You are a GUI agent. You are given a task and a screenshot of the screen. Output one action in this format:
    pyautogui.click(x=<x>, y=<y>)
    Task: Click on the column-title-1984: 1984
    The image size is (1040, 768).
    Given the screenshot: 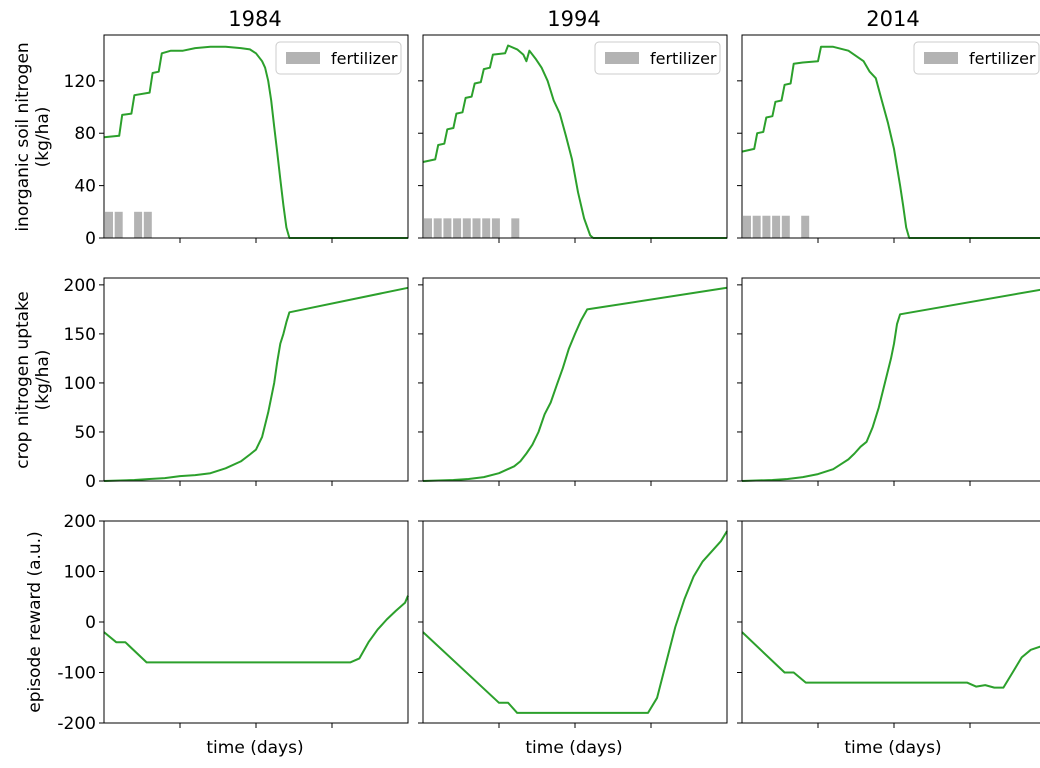 What is the action you would take?
    pyautogui.click(x=254, y=19)
    